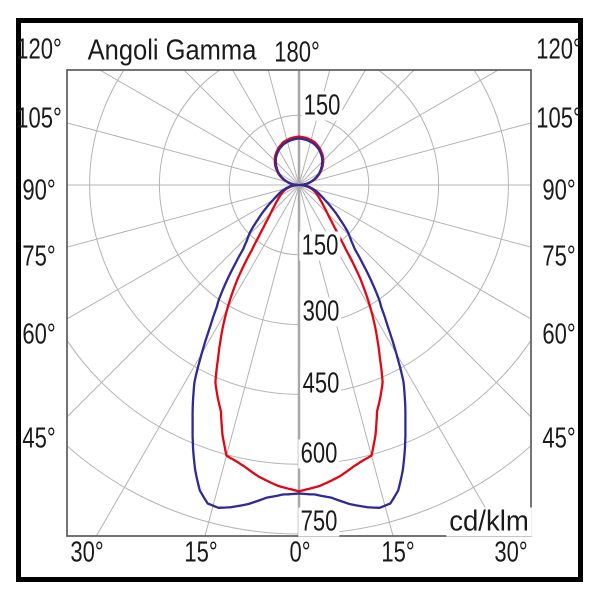  Describe the element at coordinates (559, 118) in the screenshot. I see `angle-label-right-105: 105°` at that location.